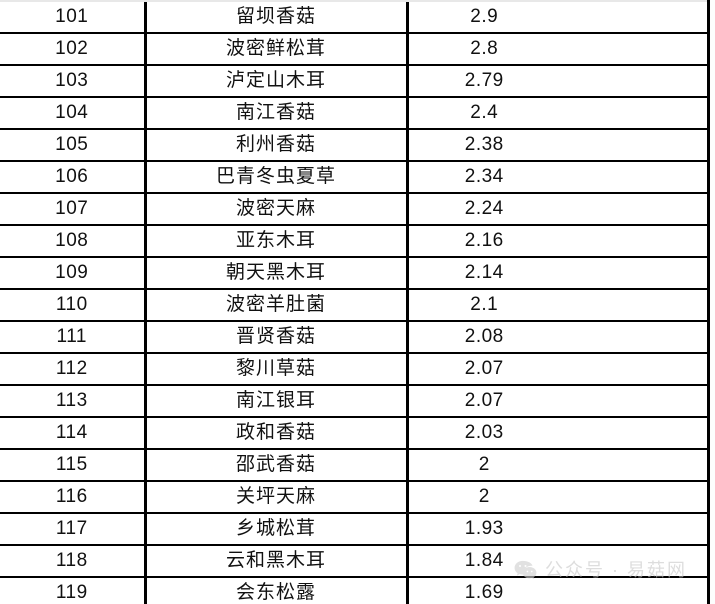 This screenshot has height=604, width=715. Describe the element at coordinates (73, 305) in the screenshot. I see `cell-rank: 110` at that location.